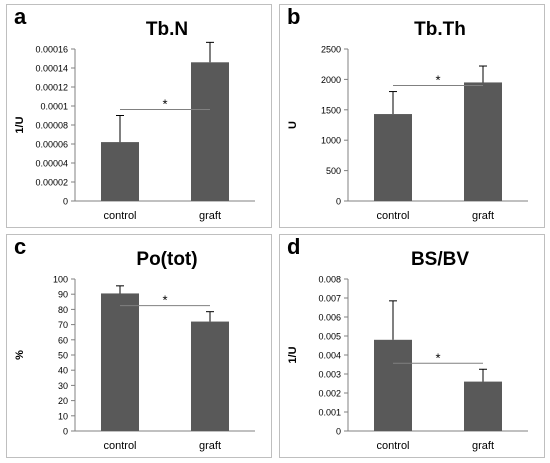 The width and height of the screenshot is (550, 463). Describe the element at coordinates (63, 386) in the screenshot. I see `y-tick-label: 30` at that location.